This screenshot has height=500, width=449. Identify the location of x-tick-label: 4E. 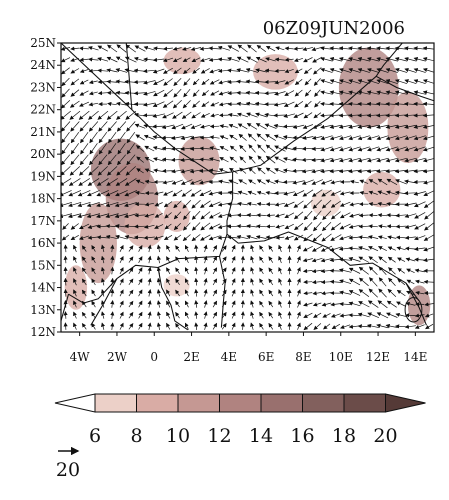
(229, 357).